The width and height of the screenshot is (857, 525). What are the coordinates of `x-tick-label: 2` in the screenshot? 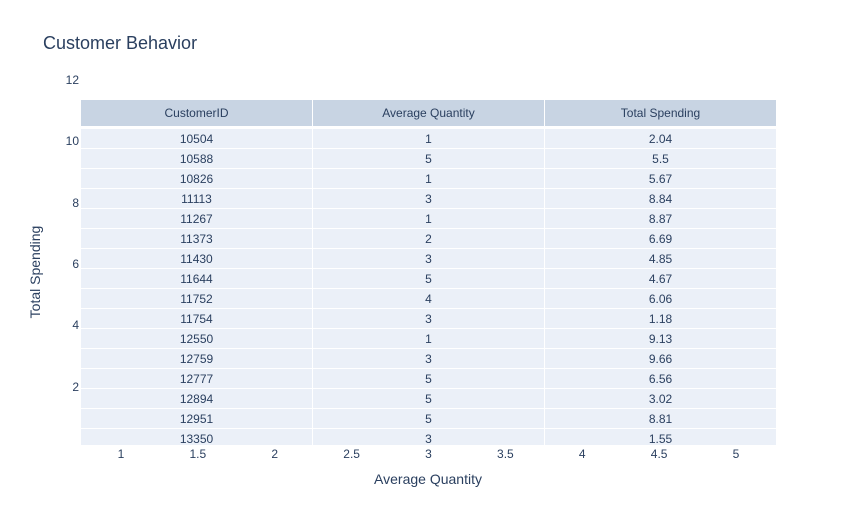 It's located at (275, 454).